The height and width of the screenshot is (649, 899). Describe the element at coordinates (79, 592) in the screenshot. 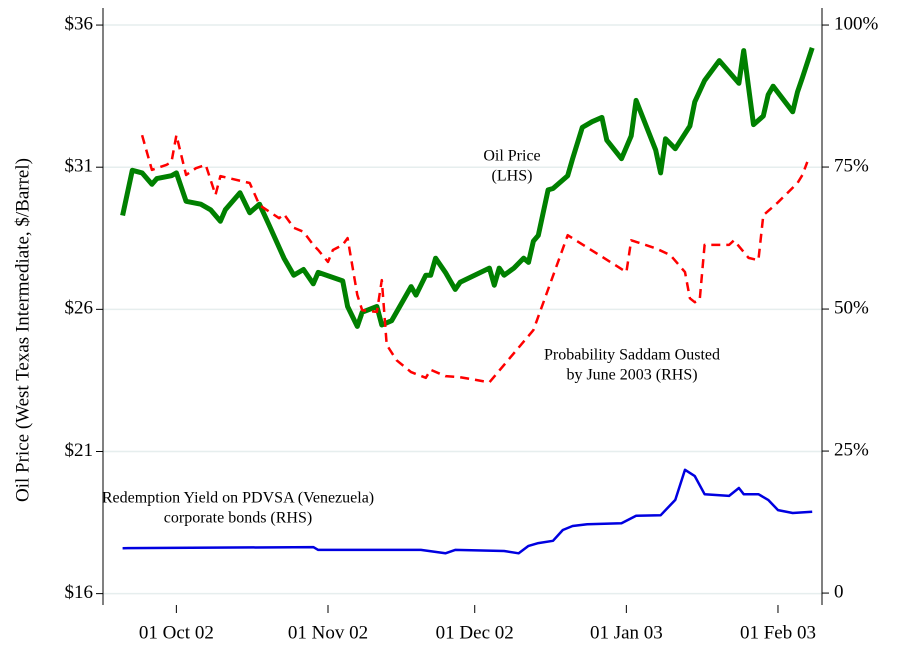

I see `y-tick-label: $16` at that location.